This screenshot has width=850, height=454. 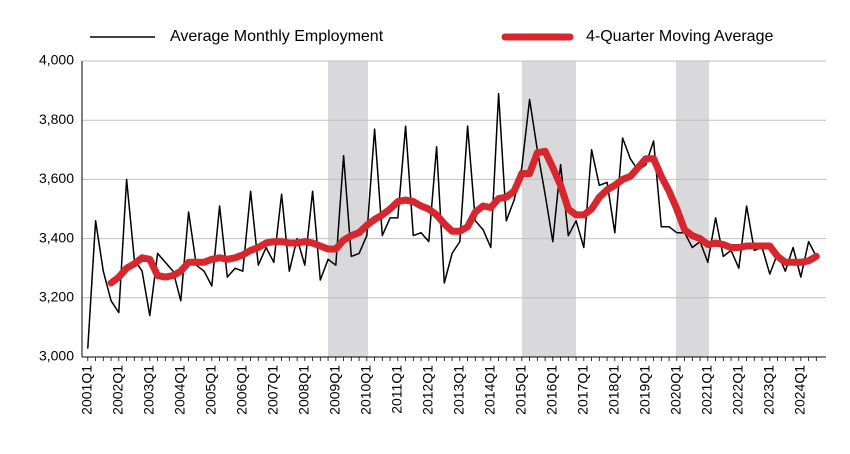 I want to click on x-tick-label: 2008Q1, so click(x=304, y=390).